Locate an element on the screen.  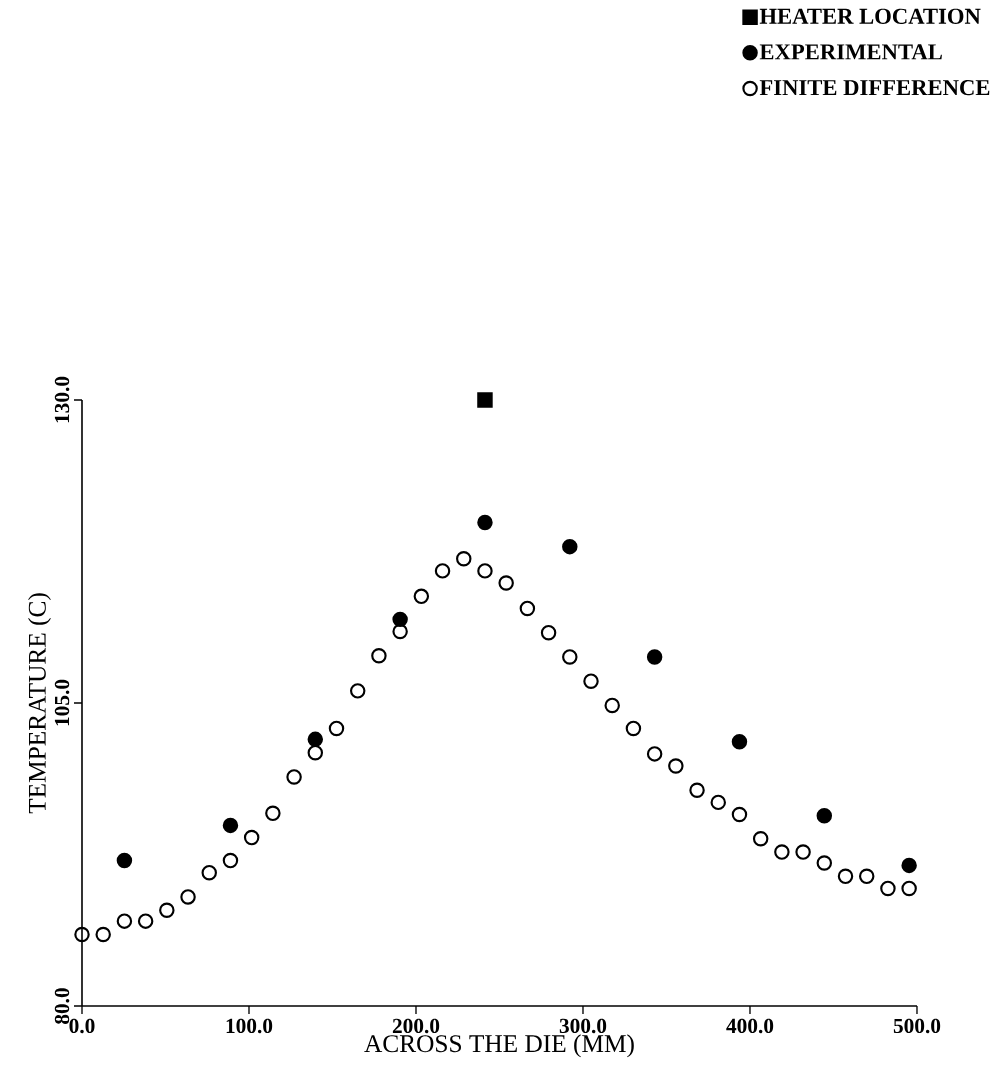
legend-label: HEATER LOCATION is located at coordinates (870, 16).